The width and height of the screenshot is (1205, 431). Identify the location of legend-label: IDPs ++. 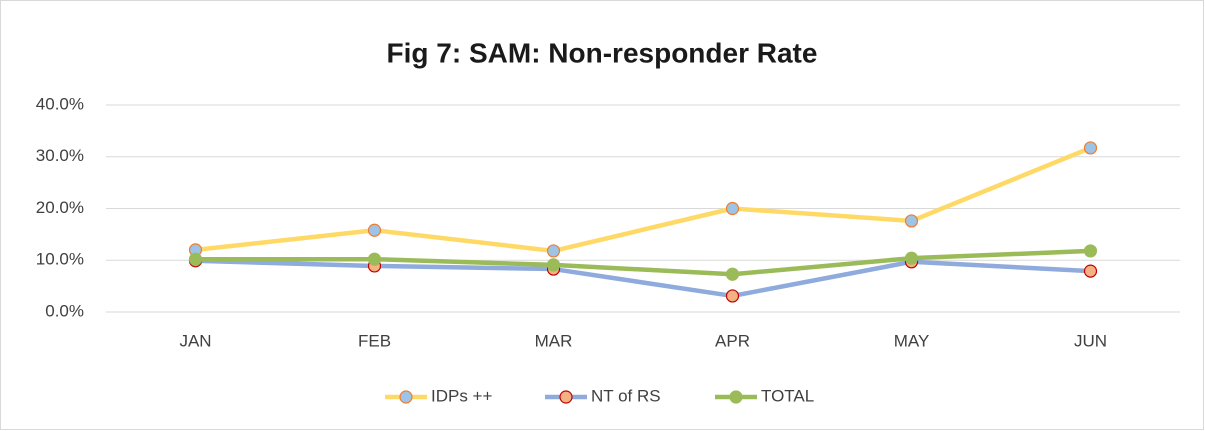
(461, 395).